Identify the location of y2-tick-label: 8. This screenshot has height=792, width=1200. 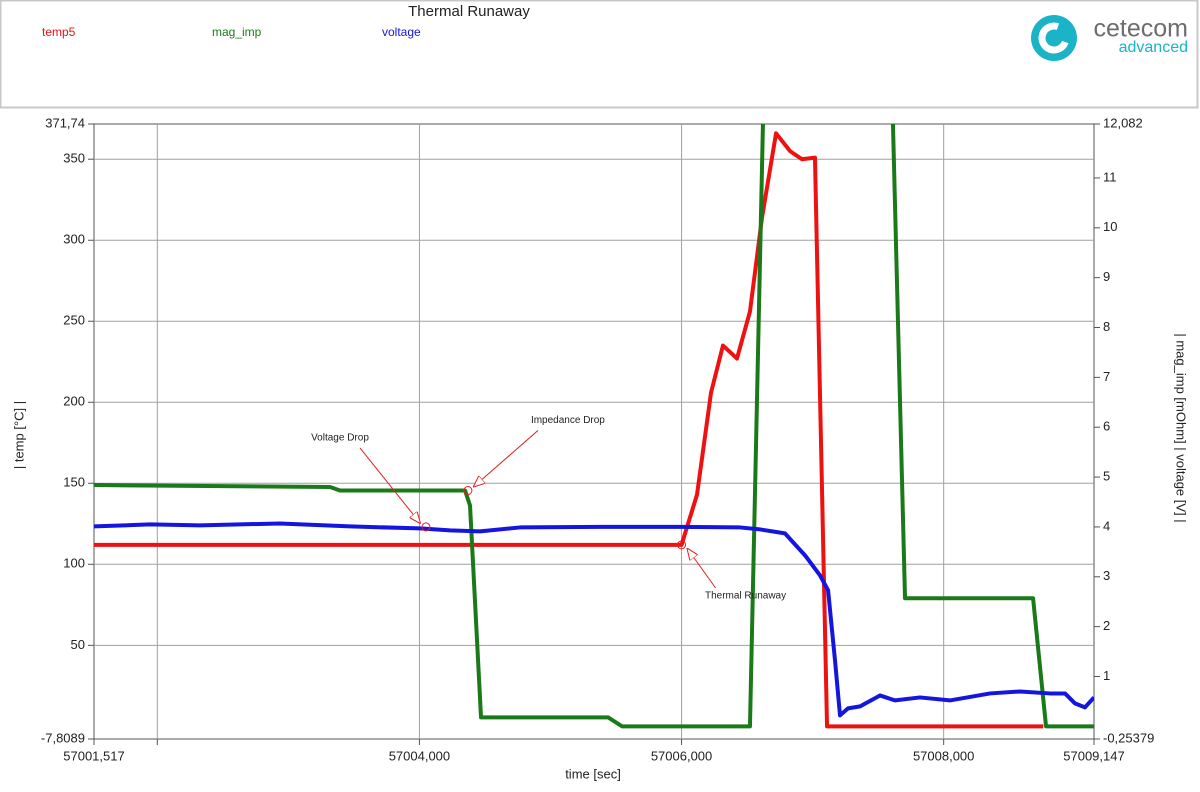
(1106, 326).